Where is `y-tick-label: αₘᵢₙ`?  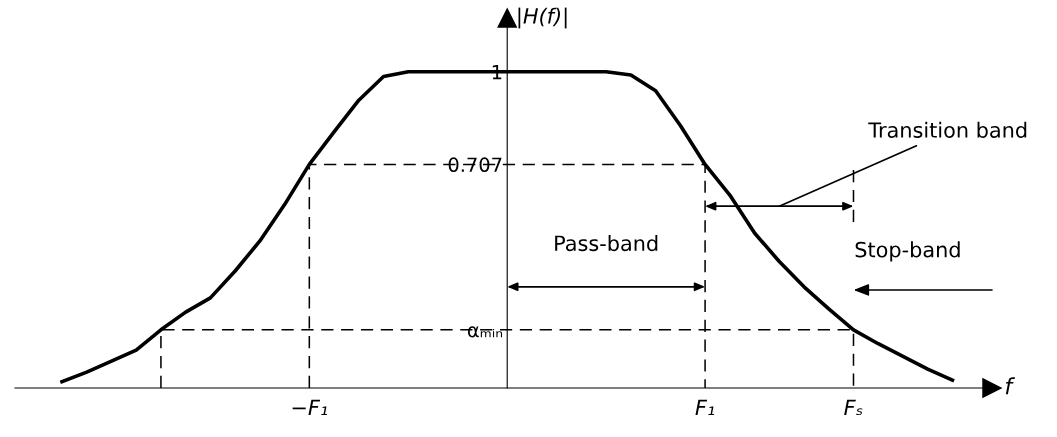 y-tick-label: αₘᵢₙ is located at coordinates (485, 332).